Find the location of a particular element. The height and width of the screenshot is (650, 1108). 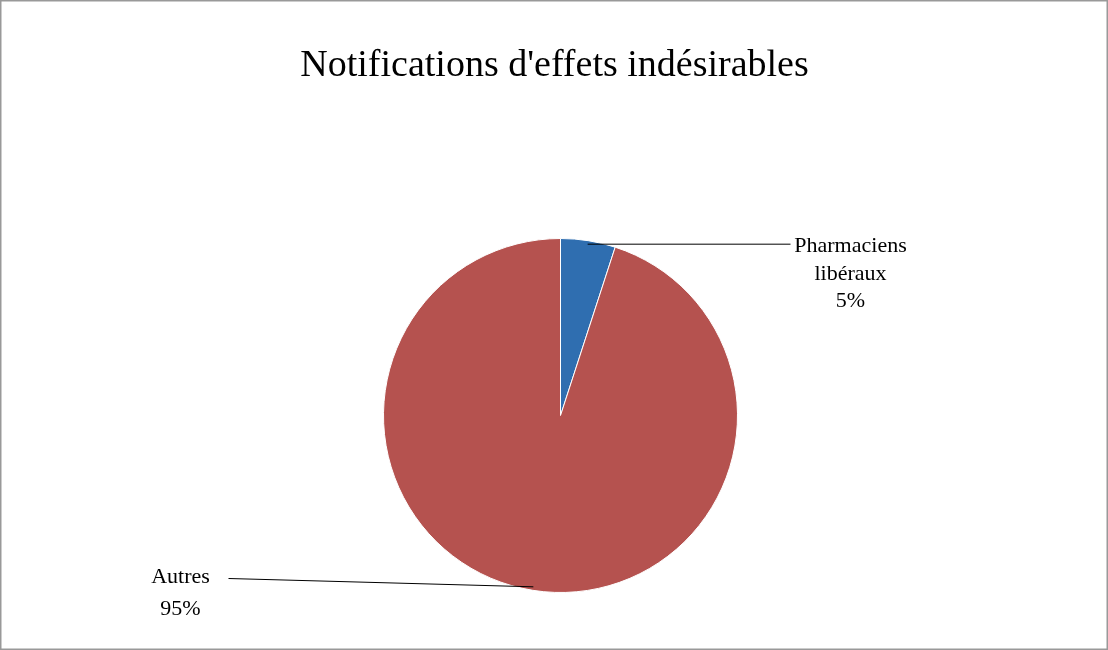

data-label: 95% is located at coordinates (180, 607).